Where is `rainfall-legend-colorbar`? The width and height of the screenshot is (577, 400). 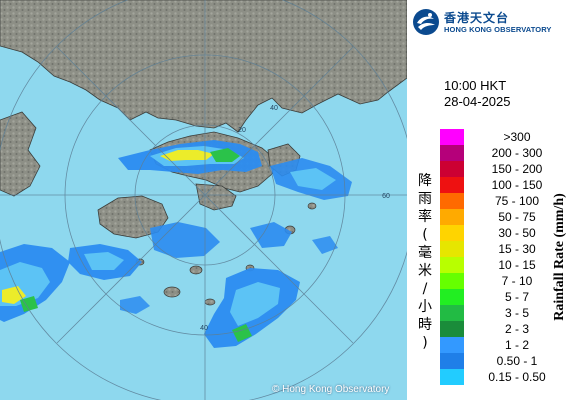 rainfall-legend-colorbar is located at coordinates (452, 257).